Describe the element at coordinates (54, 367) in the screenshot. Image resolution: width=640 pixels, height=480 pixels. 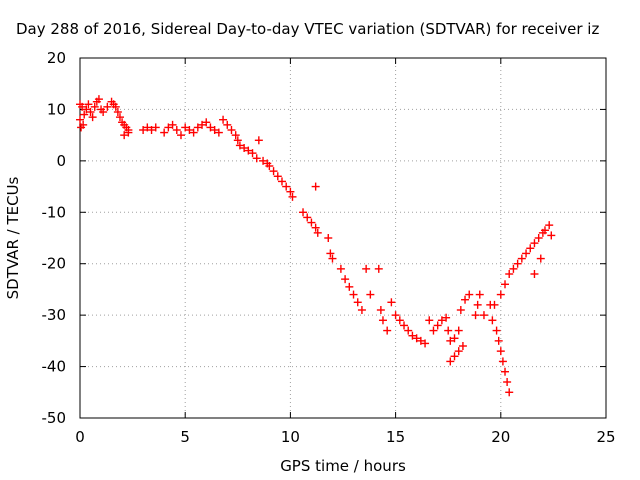
I see `y-tick-label: -40` at that location.